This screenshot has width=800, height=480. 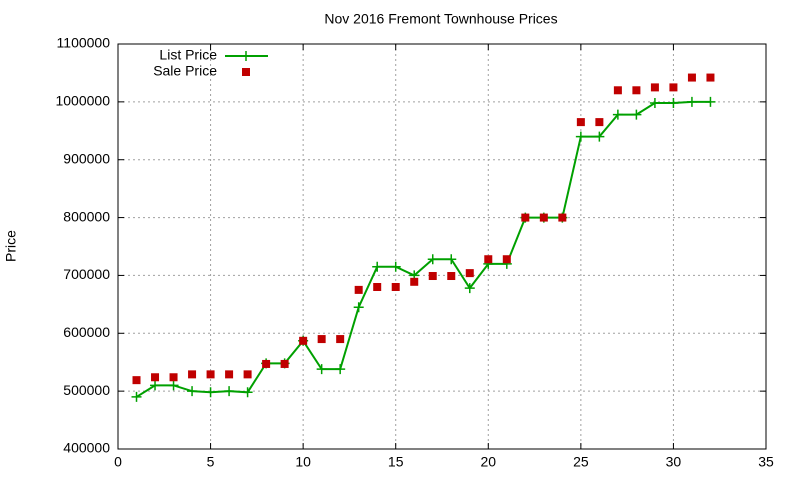 What do you see at coordinates (11, 246) in the screenshot?
I see `y-axis-label: Price` at bounding box center [11, 246].